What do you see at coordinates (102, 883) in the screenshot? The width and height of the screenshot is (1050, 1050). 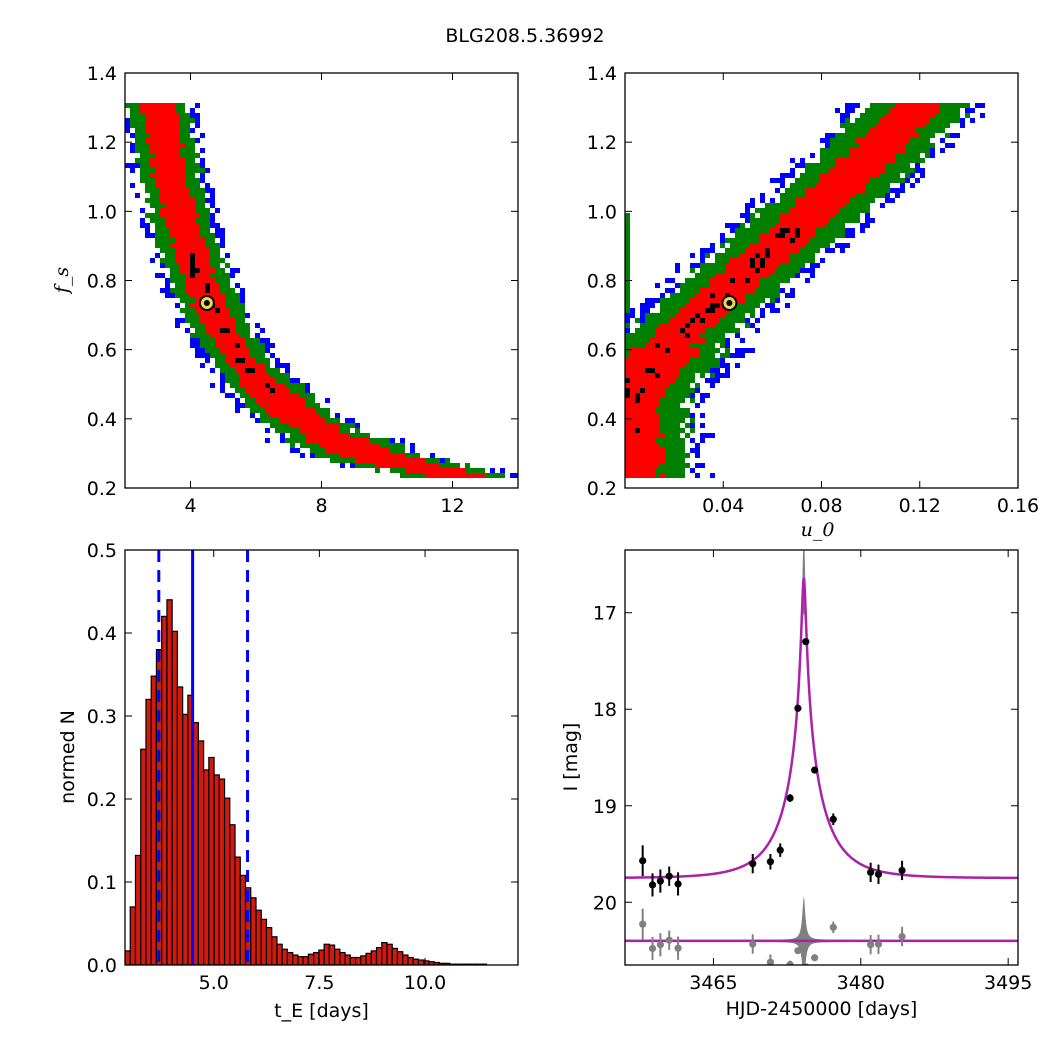 I see `y-tick-label: 0.1` at bounding box center [102, 883].